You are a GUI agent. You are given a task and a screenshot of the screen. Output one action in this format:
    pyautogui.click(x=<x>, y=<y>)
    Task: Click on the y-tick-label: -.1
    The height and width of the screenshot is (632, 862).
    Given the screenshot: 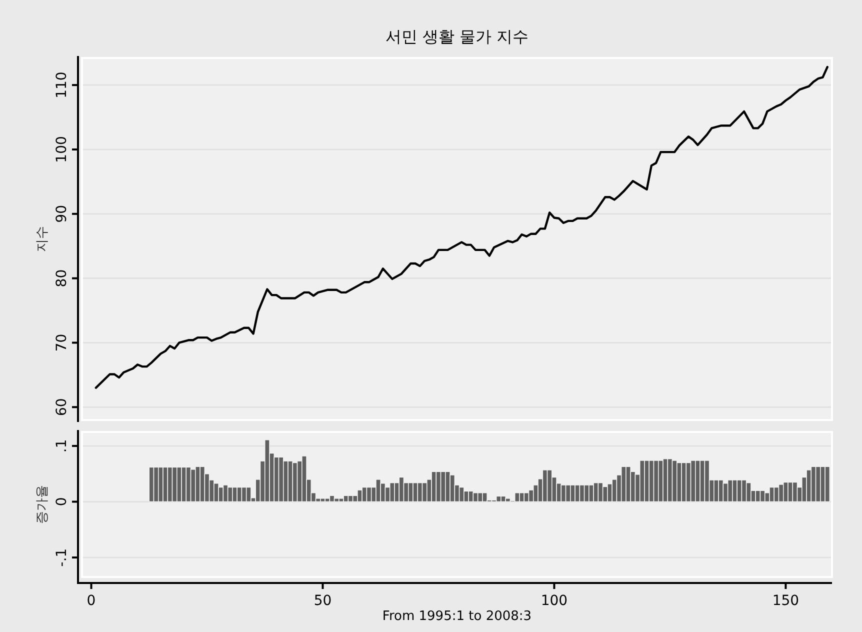 What is the action you would take?
    pyautogui.click(x=62, y=557)
    